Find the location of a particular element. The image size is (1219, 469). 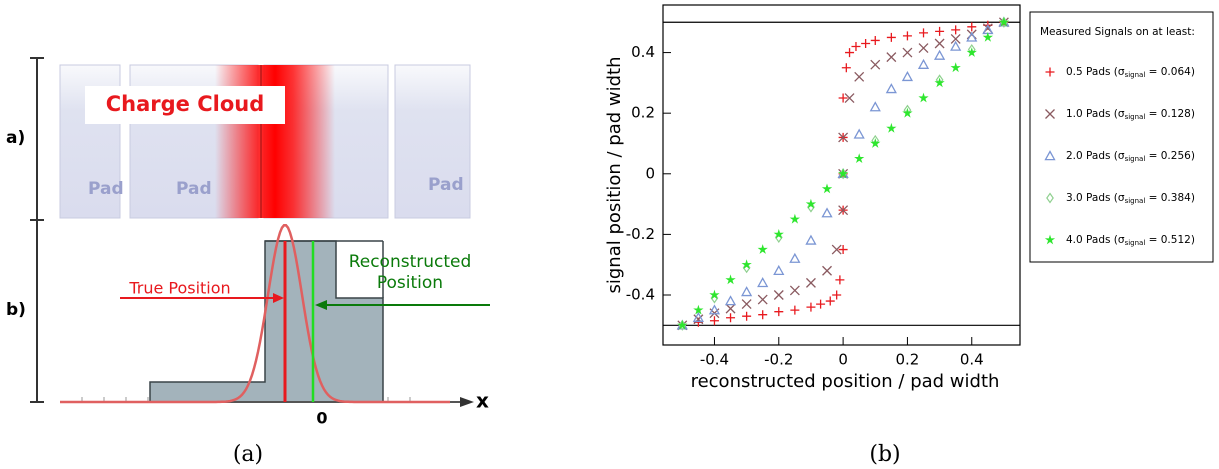

legend-label: 0.5 Pads (σsignal = 0.064) is located at coordinates (1130, 72).